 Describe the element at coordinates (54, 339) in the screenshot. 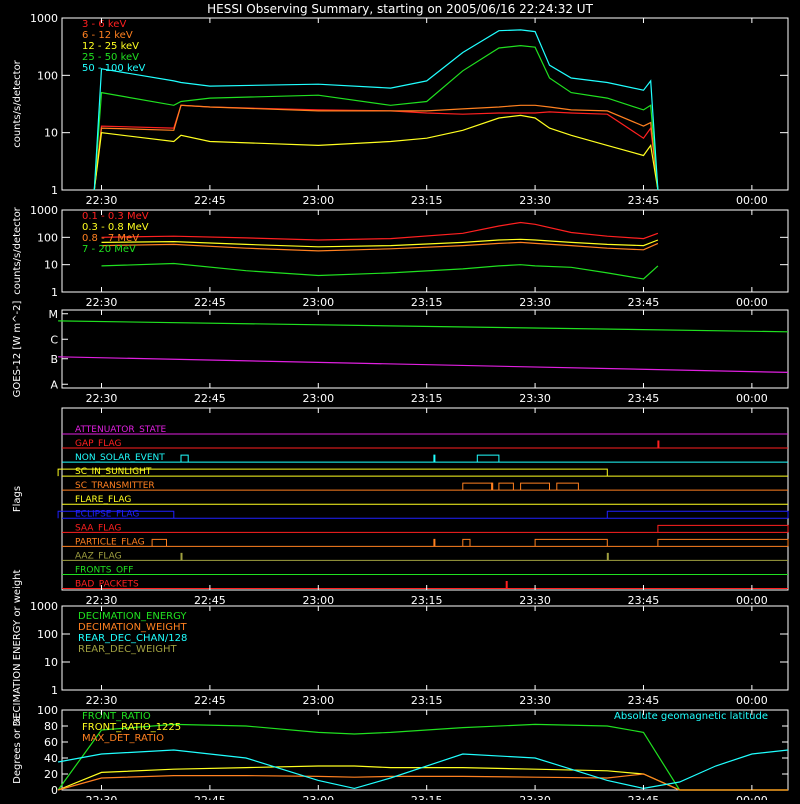

I see `y-tick-label: C` at that location.